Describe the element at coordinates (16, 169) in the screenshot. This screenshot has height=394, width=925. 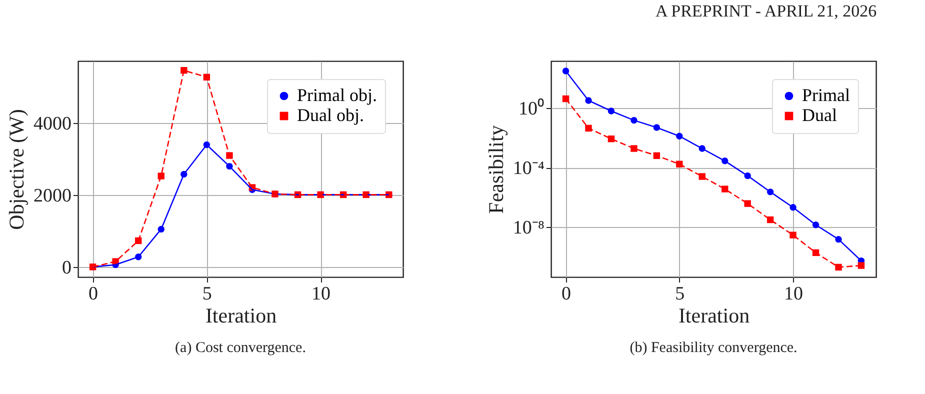
I see `y-axis-title: Objective (W)` at that location.